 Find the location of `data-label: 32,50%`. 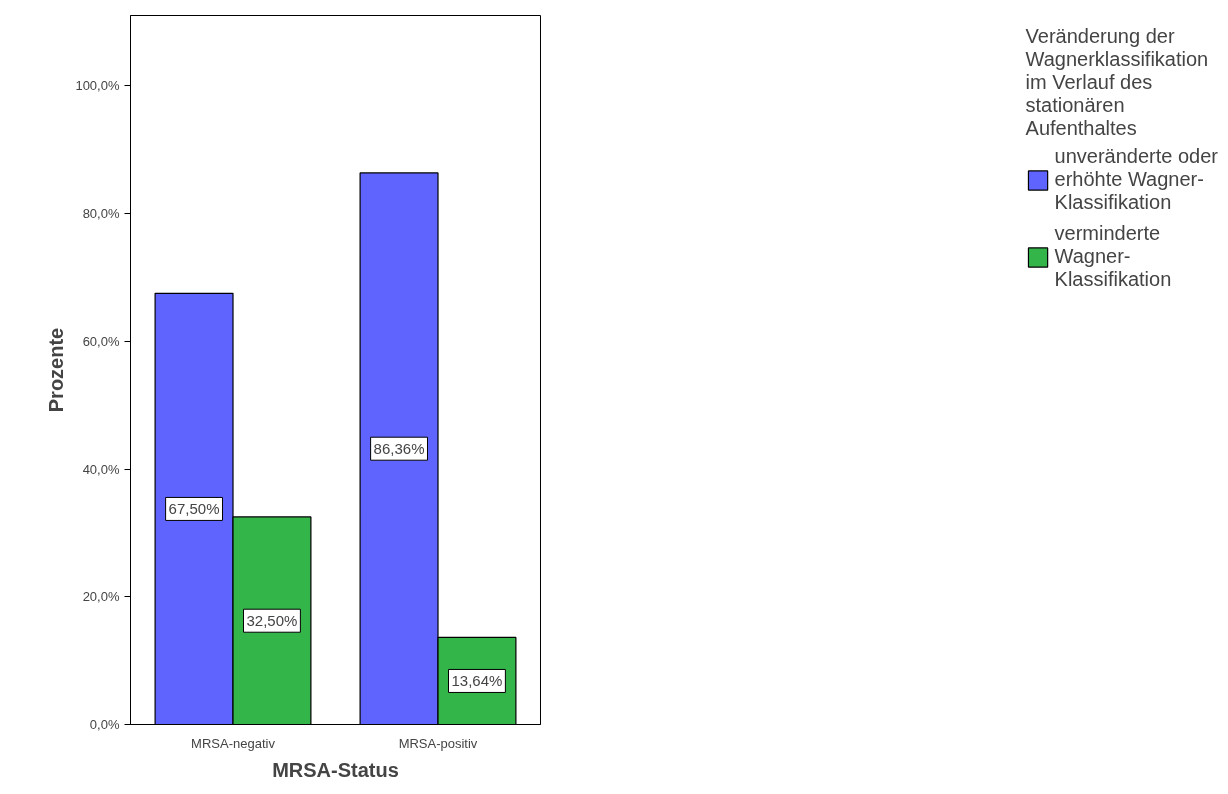

data-label: 32,50% is located at coordinates (272, 621).